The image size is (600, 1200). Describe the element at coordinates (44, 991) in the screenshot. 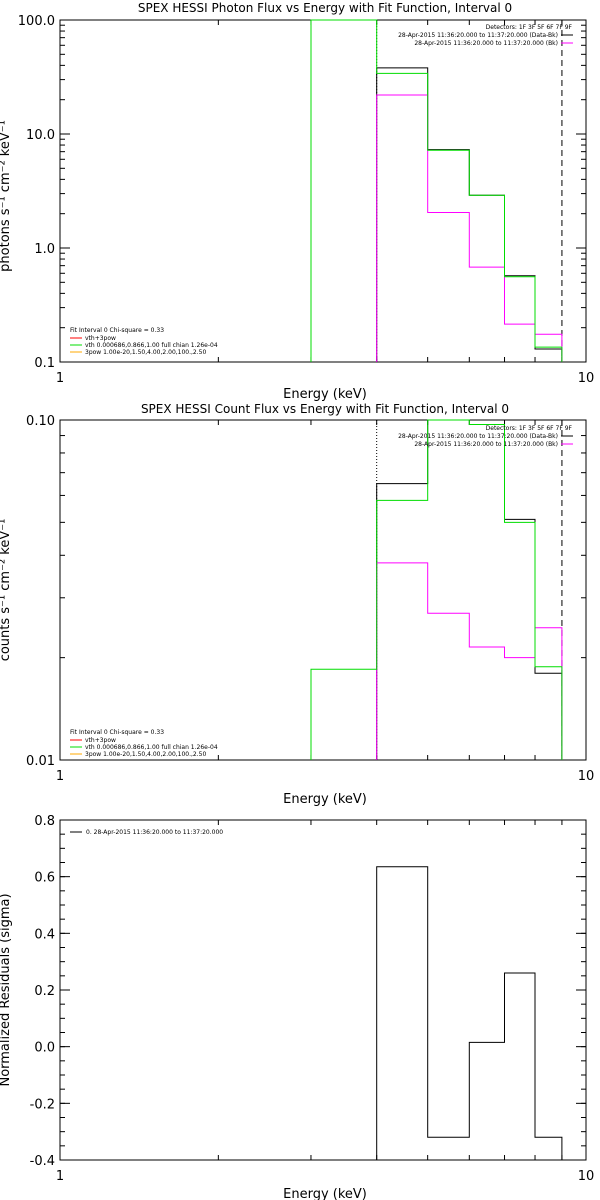

I see `residuals-y-tick-label: 0.2` at that location.